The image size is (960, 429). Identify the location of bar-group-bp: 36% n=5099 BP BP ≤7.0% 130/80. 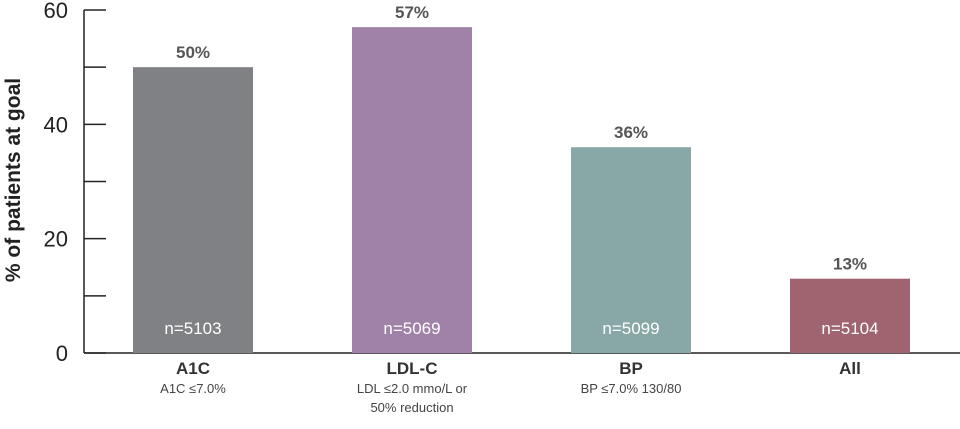
(631, 259).